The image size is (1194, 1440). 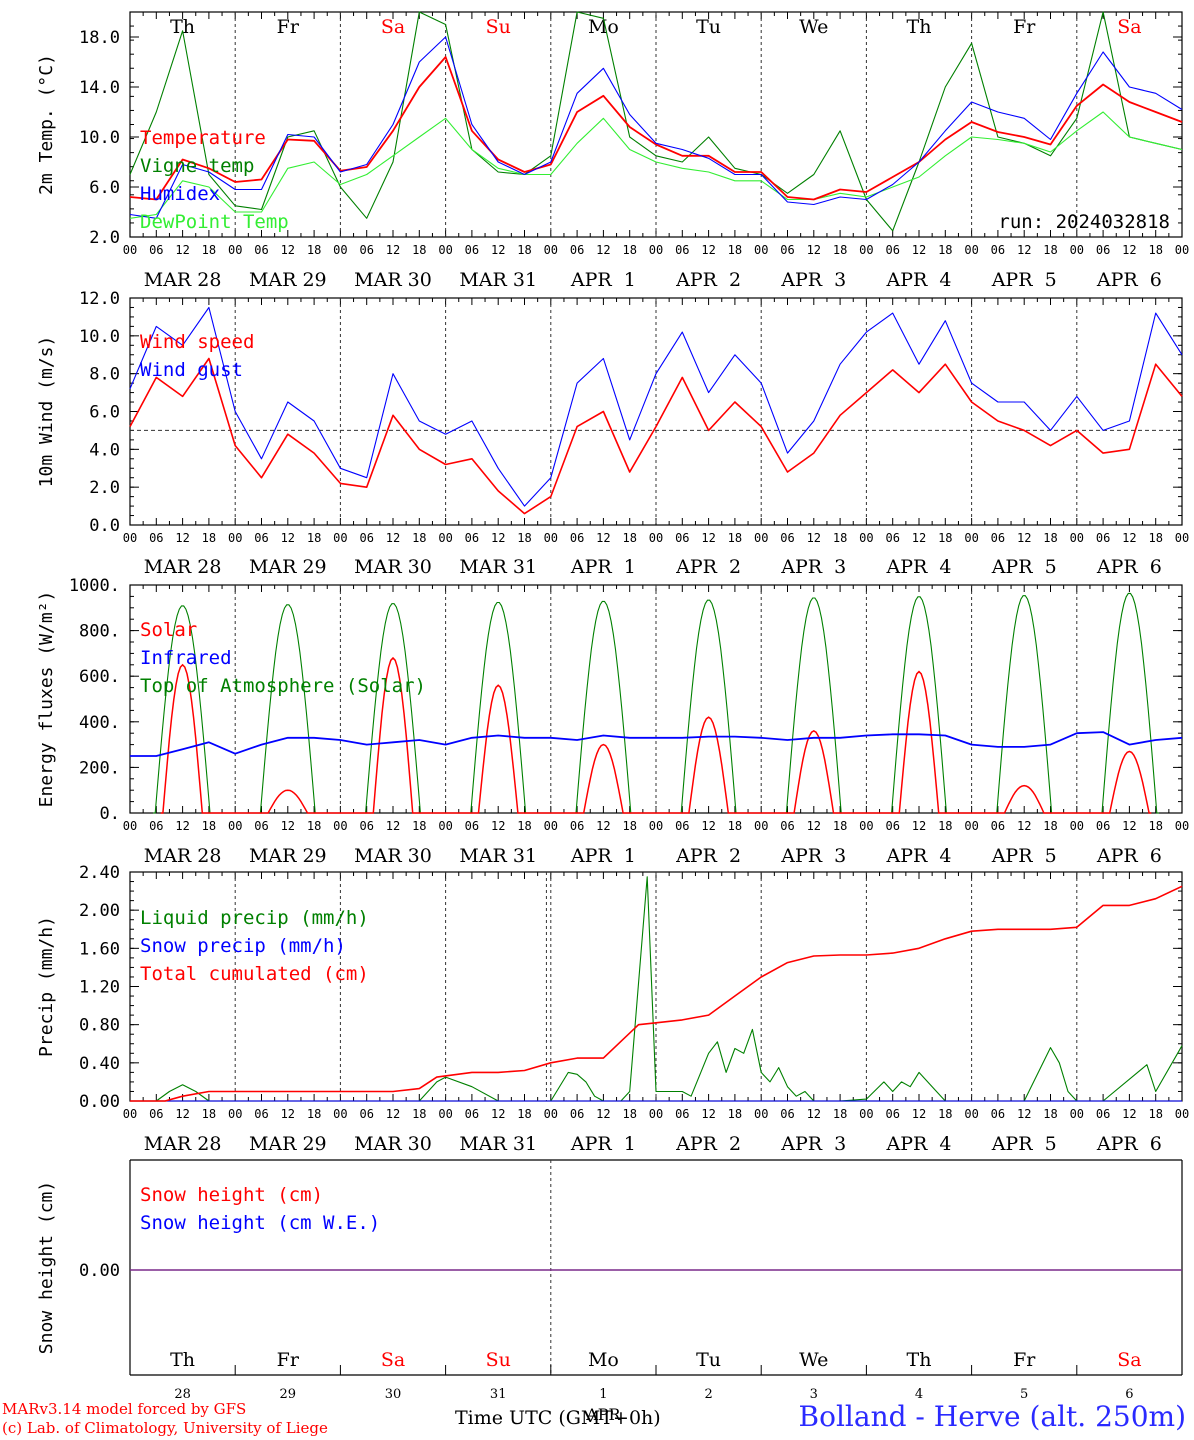 I want to click on weekday-label: Th, so click(x=919, y=27).